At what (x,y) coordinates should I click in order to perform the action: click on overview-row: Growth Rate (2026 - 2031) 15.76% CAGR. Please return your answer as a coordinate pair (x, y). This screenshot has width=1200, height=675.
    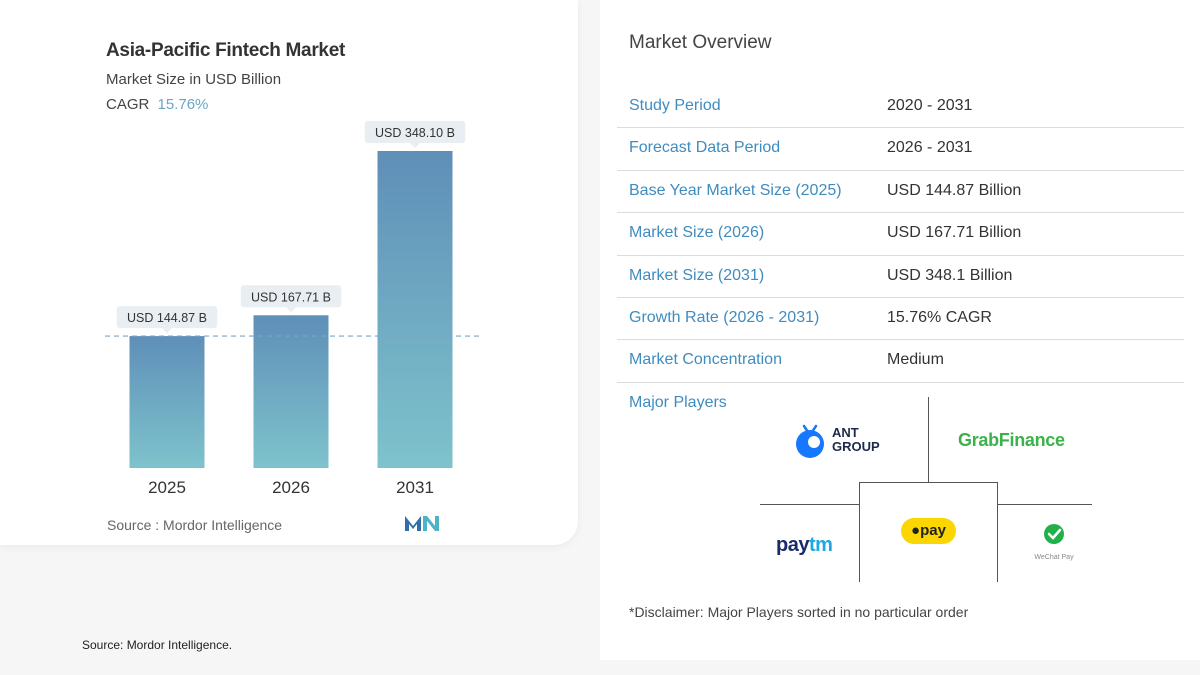
    Looking at the image, I should click on (900, 319).